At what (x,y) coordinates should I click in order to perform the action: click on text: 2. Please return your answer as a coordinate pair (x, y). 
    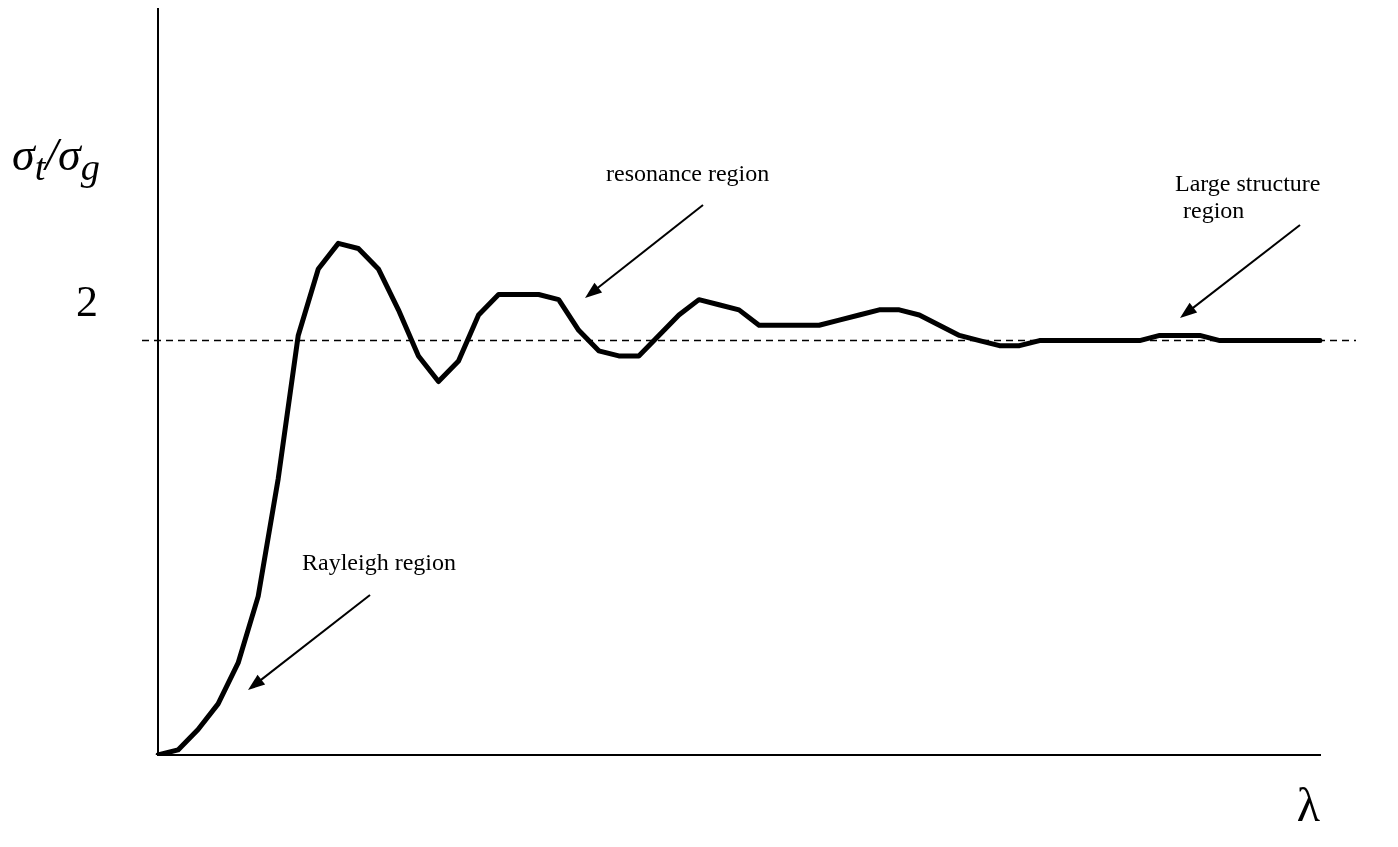
    Looking at the image, I should click on (87, 301).